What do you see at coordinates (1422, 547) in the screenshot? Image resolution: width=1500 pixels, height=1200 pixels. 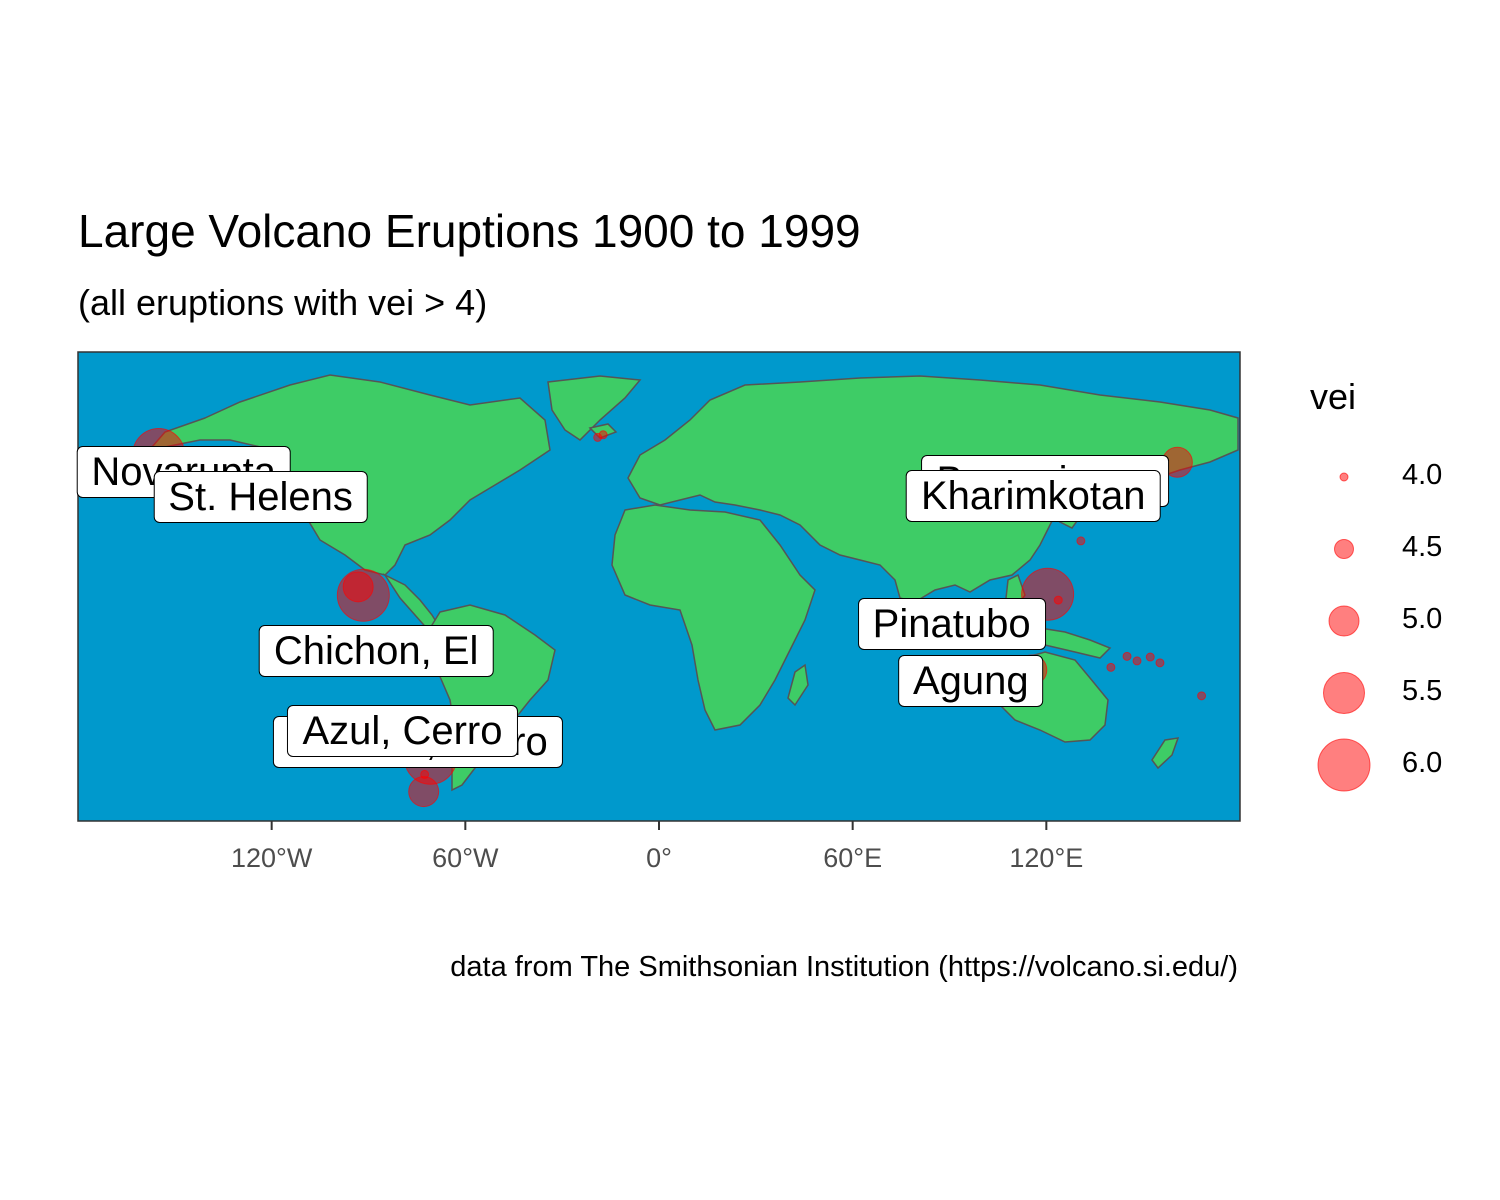 I see `legend-label: 4.5` at bounding box center [1422, 547].